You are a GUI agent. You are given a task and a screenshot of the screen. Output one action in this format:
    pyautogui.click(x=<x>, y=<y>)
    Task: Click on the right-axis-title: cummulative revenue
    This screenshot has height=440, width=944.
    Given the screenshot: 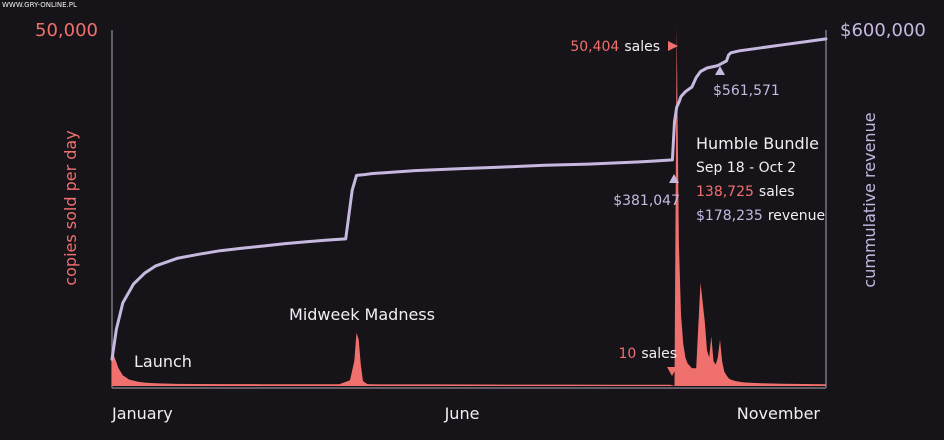 What is the action you would take?
    pyautogui.click(x=869, y=199)
    